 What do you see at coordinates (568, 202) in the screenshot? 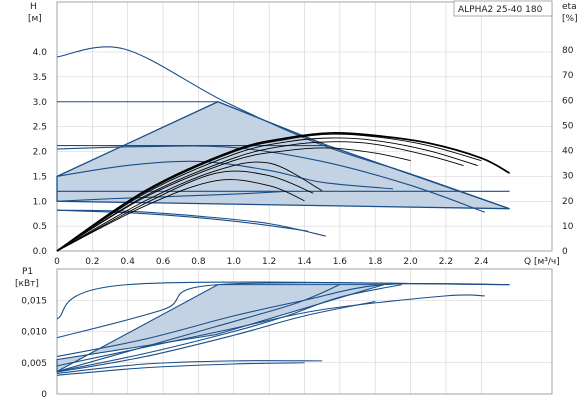
I see `eta-tick-label: 20` at bounding box center [568, 202].